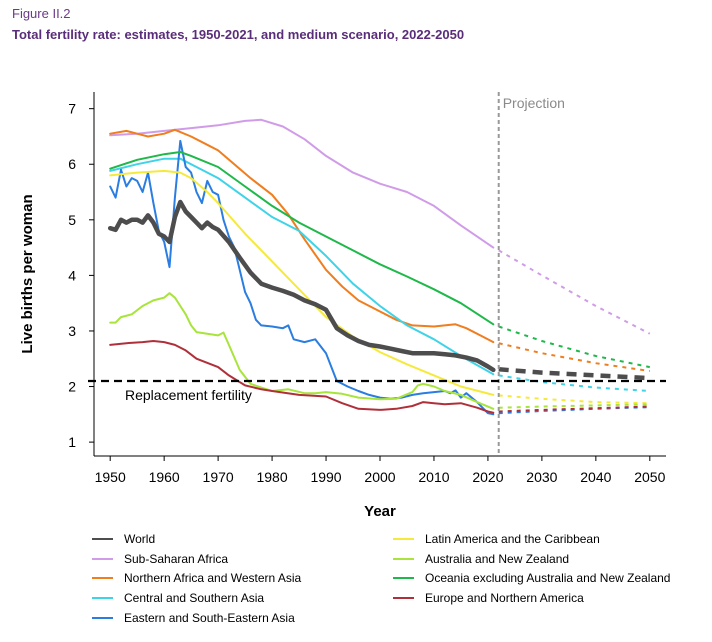  I want to click on legend-label-0: World, so click(139, 539).